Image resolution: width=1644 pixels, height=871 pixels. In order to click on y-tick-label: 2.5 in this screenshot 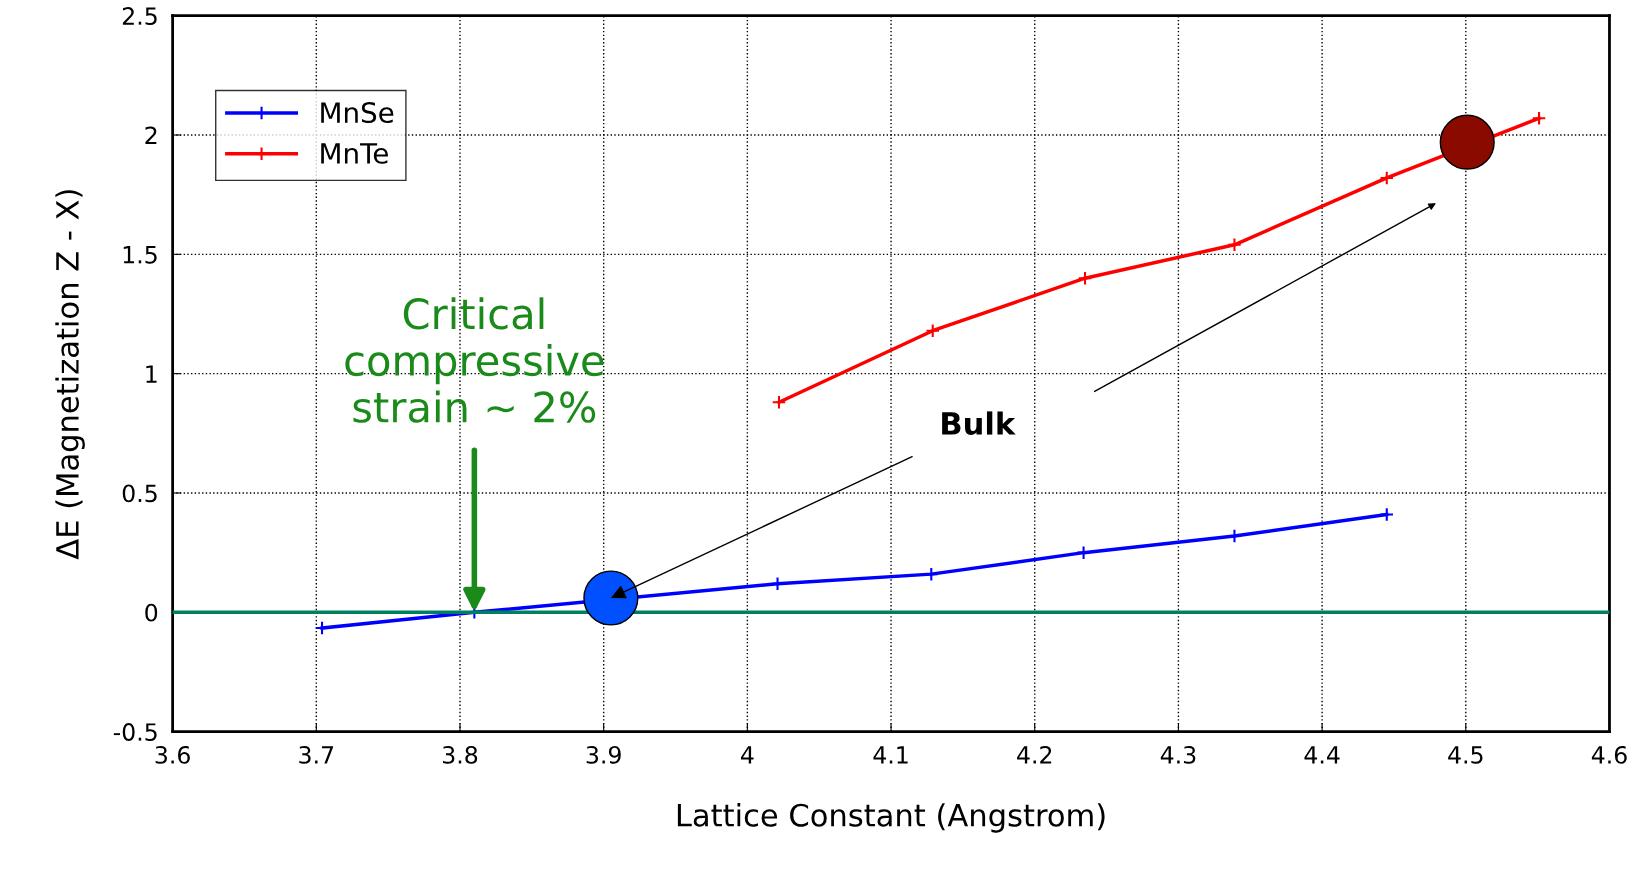, I will do `click(139, 16)`.